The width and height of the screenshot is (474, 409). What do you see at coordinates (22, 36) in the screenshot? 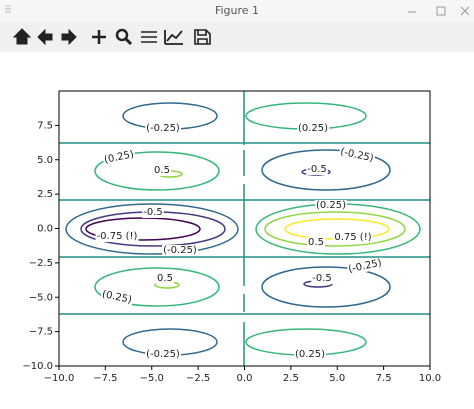
I see `home-button` at bounding box center [22, 36].